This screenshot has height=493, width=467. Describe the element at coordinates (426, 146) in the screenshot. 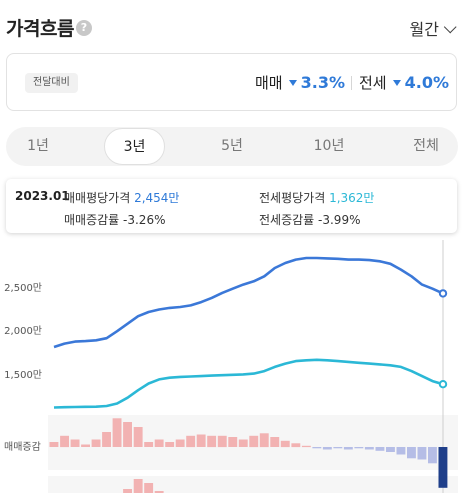

I see `tab-all: 전체` at that location.